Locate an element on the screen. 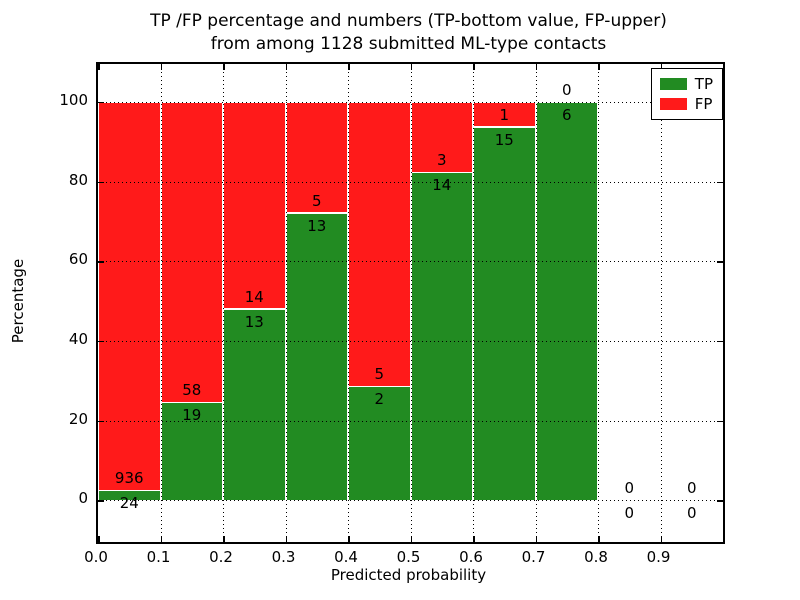  tp-count-label: 14 is located at coordinates (442, 184).